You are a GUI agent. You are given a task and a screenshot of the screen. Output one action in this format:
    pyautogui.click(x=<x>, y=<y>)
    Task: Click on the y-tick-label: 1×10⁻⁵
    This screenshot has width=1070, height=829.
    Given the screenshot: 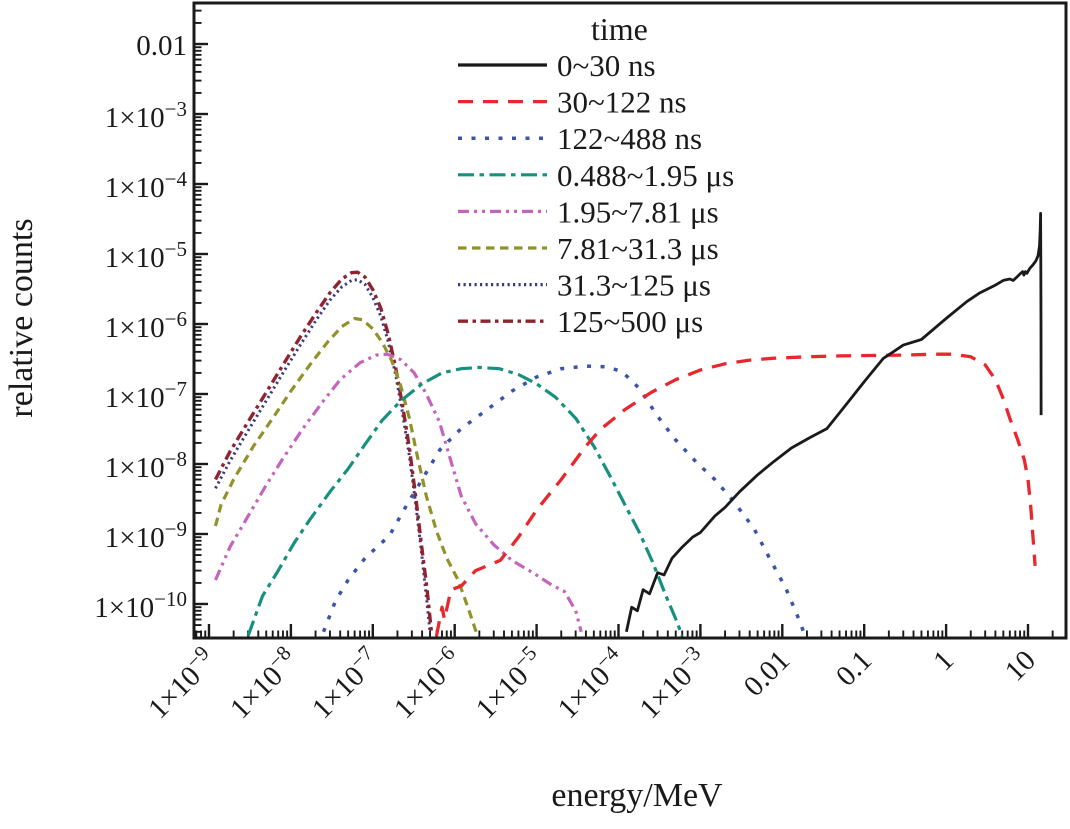 What is the action you would take?
    pyautogui.click(x=146, y=255)
    